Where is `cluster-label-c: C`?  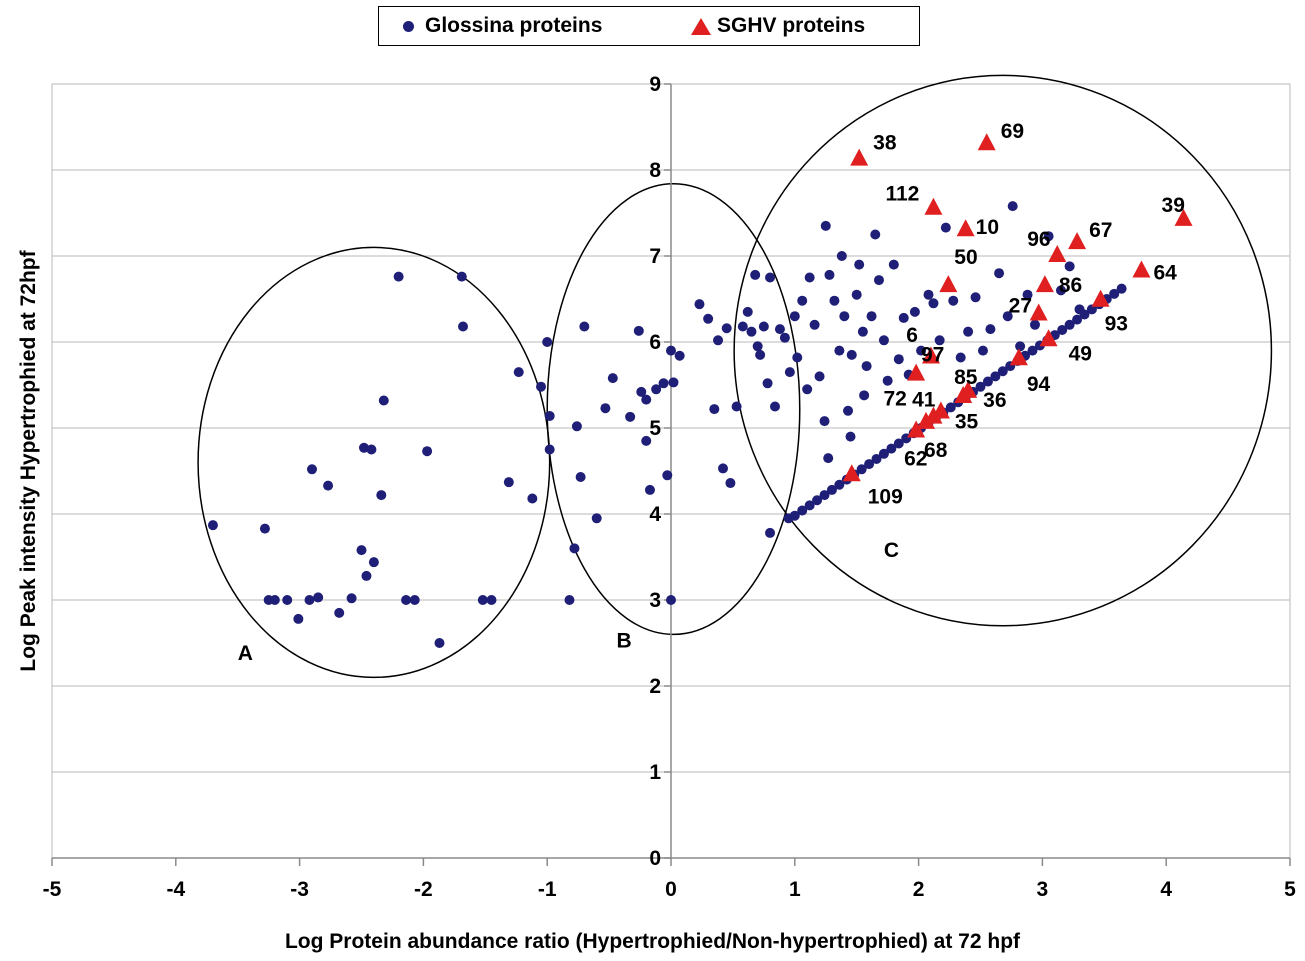 cluster-label-c: C is located at coordinates (891, 550).